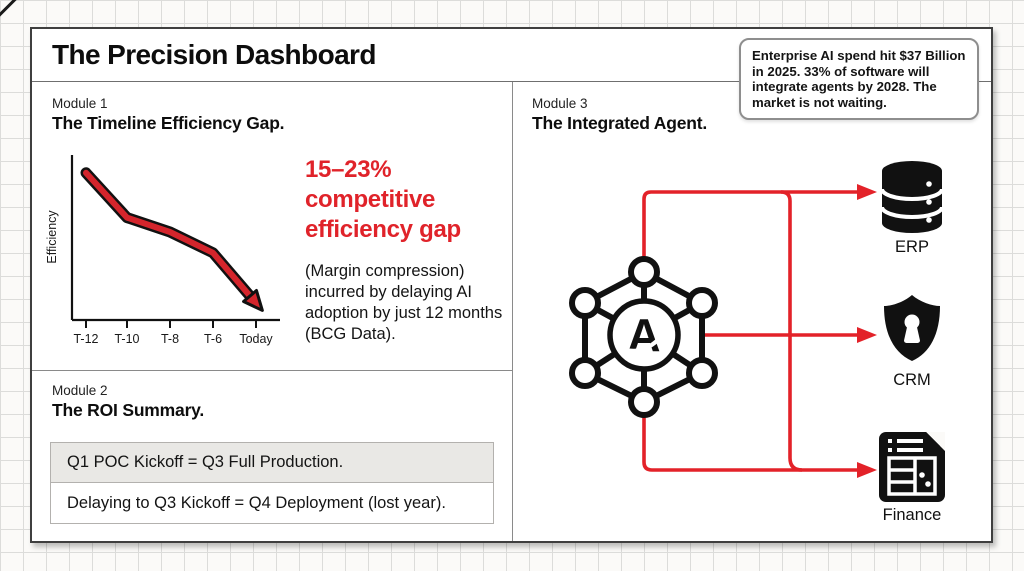  Describe the element at coordinates (85, 339) in the screenshot. I see `svg-text: T-12` at that location.